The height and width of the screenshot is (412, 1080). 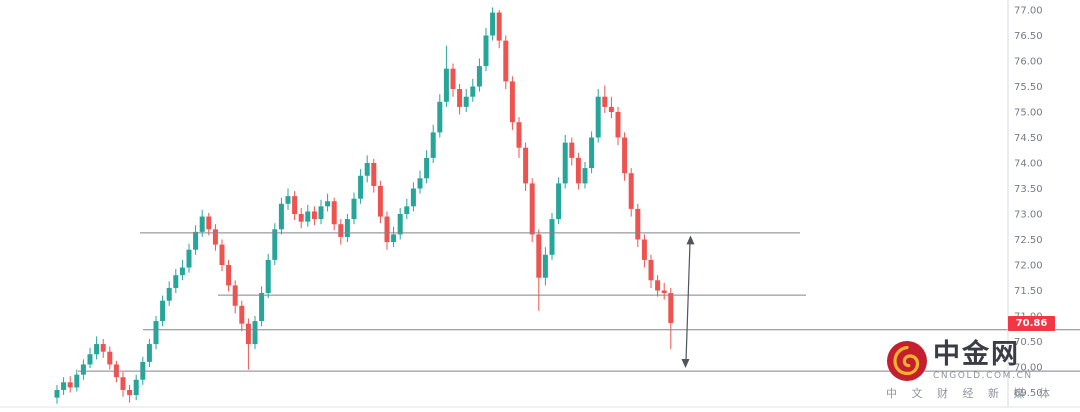 What do you see at coordinates (1028, 368) in the screenshot?
I see `price-axis-label: 70.00` at bounding box center [1028, 368].